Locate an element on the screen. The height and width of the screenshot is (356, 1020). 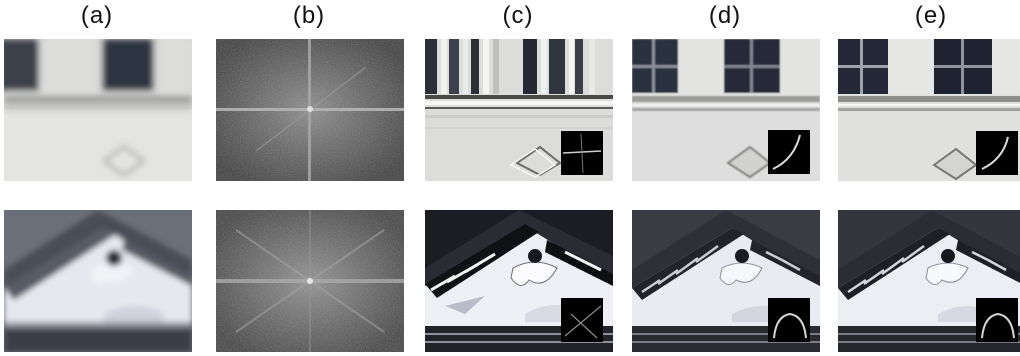
panel-e-gable-sharp is located at coordinates (929, 281).